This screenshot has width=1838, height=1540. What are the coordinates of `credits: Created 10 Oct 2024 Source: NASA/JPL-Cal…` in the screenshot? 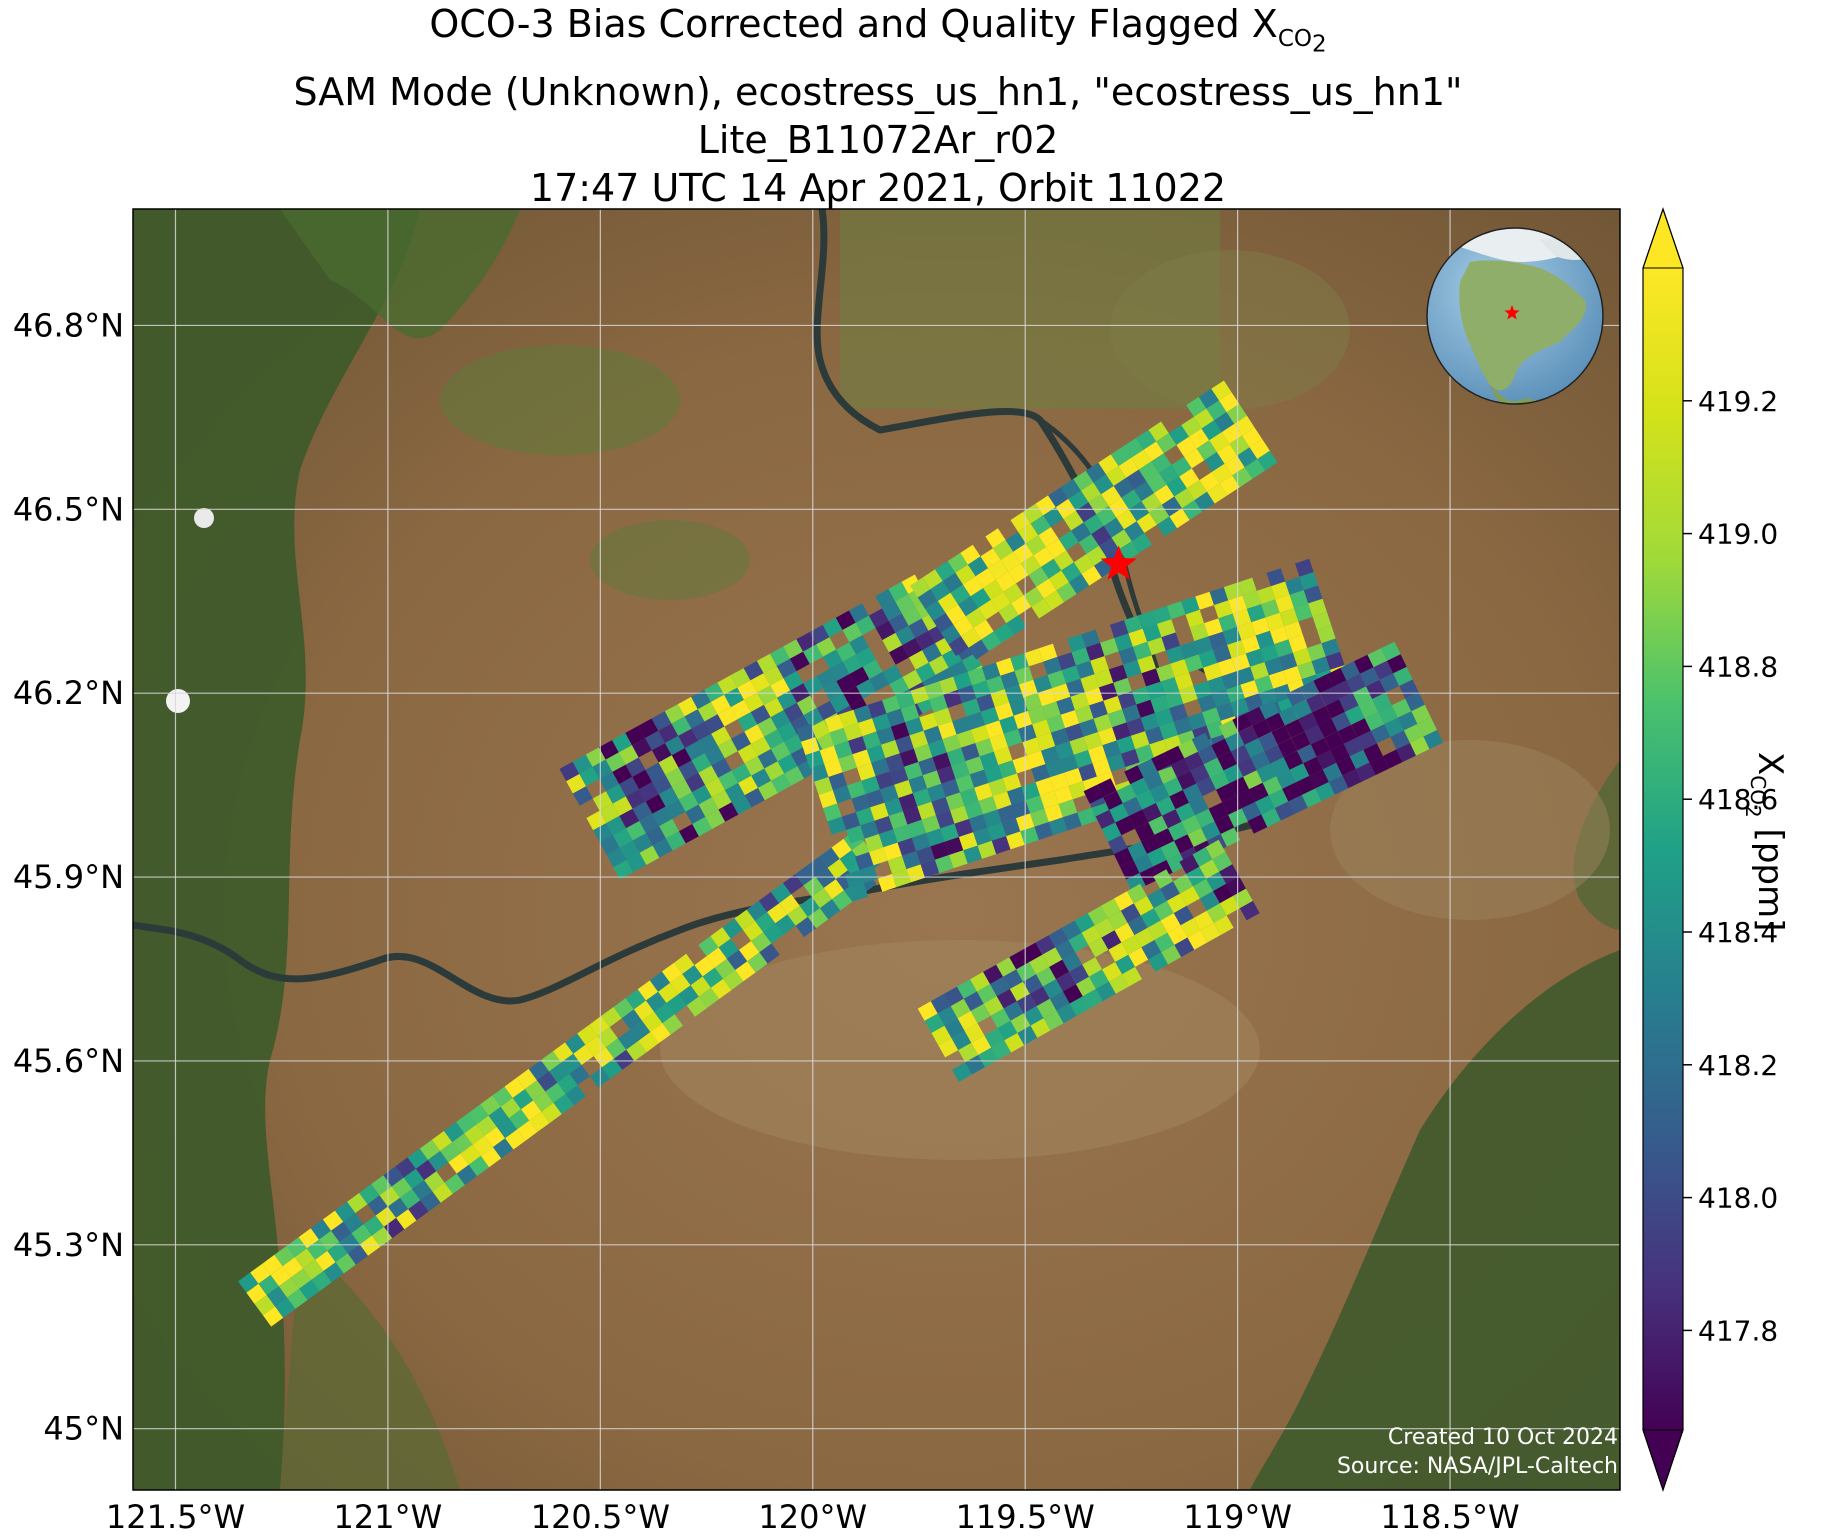 It's located at (1477, 1452).